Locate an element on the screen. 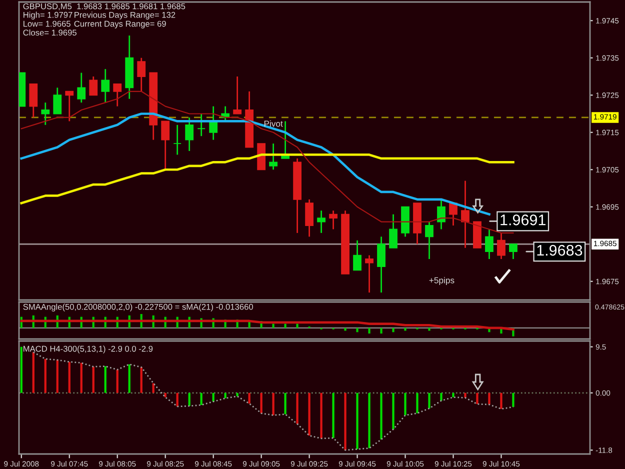 The width and height of the screenshot is (625, 469). annotation: 1.9683 is located at coordinates (559, 250).